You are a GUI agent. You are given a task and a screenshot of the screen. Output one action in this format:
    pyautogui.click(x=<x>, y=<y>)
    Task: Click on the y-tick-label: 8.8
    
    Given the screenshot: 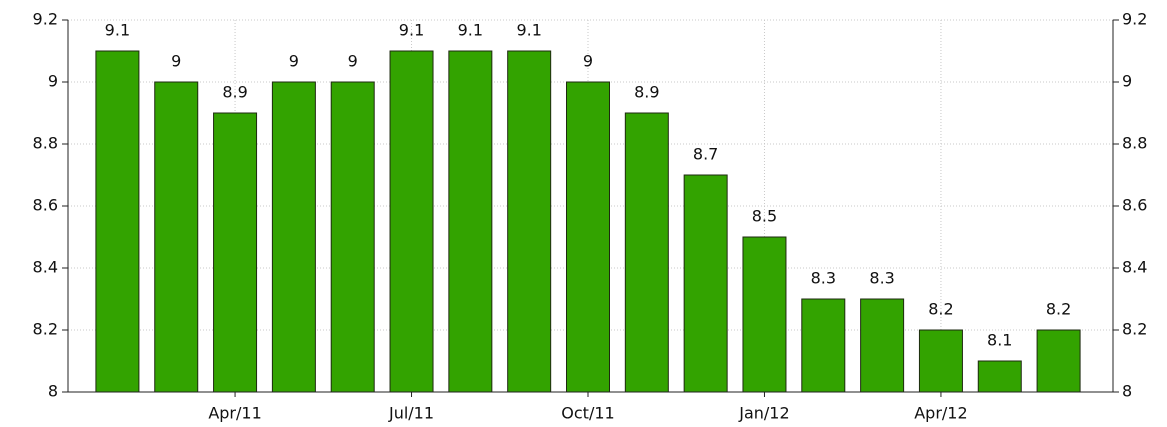 What is the action you would take?
    pyautogui.click(x=45, y=143)
    